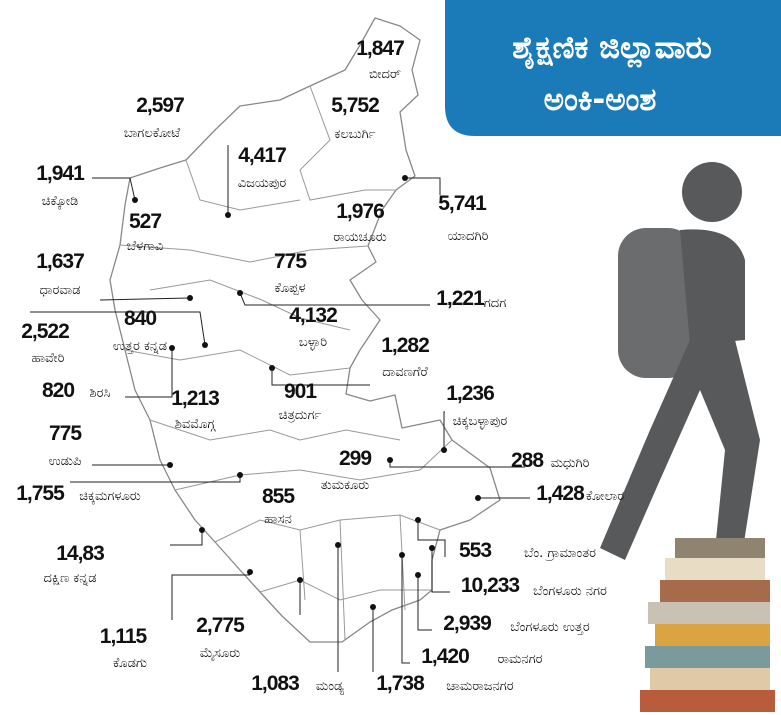 Image resolution: width=781 pixels, height=715 pixels. I want to click on district-name: ಹಾವೇರಿ, so click(47, 358).